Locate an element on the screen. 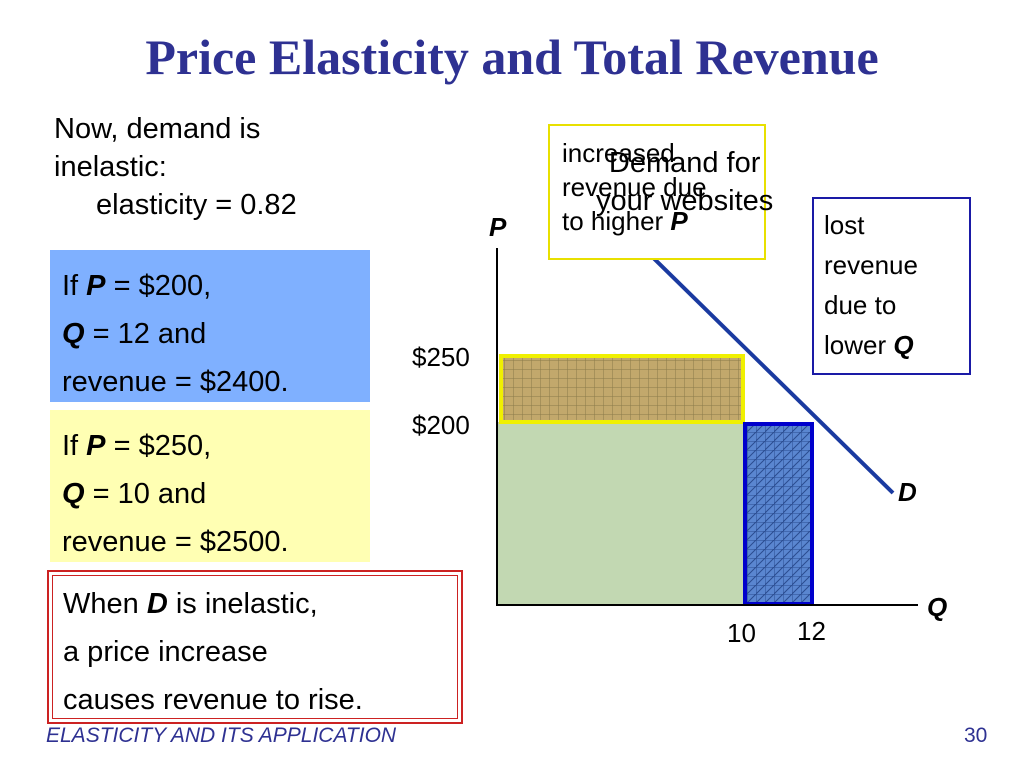  price-axis-label: P is located at coordinates (498, 227).